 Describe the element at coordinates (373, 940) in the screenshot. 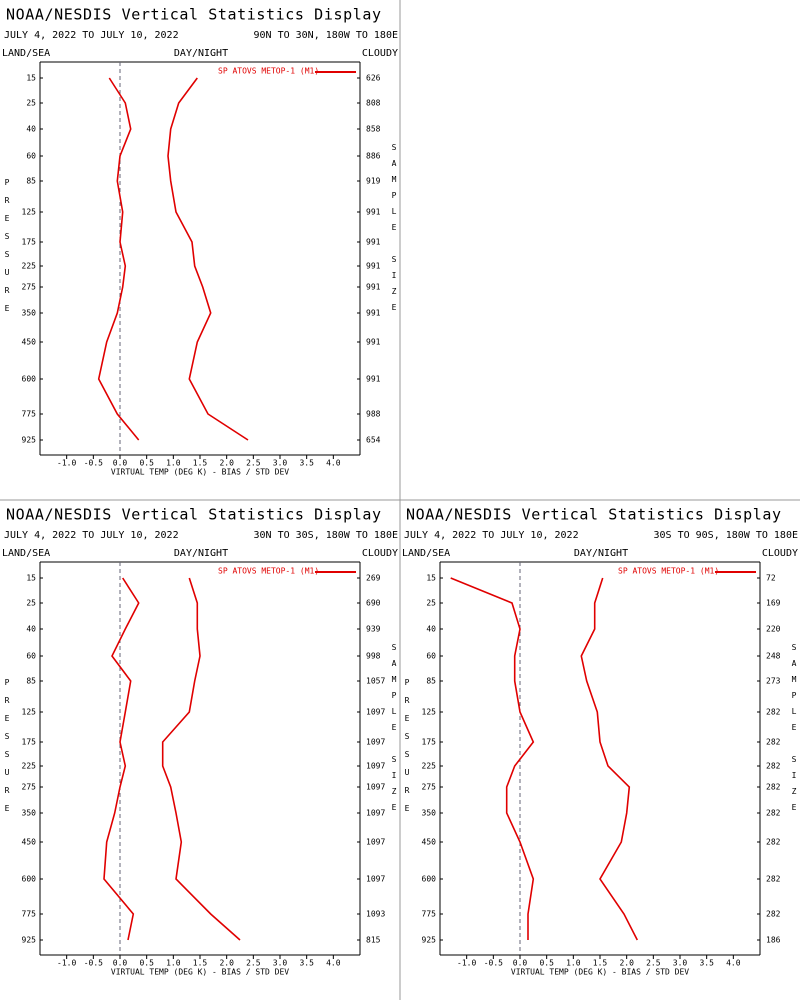

I see `sample-size: 815` at that location.